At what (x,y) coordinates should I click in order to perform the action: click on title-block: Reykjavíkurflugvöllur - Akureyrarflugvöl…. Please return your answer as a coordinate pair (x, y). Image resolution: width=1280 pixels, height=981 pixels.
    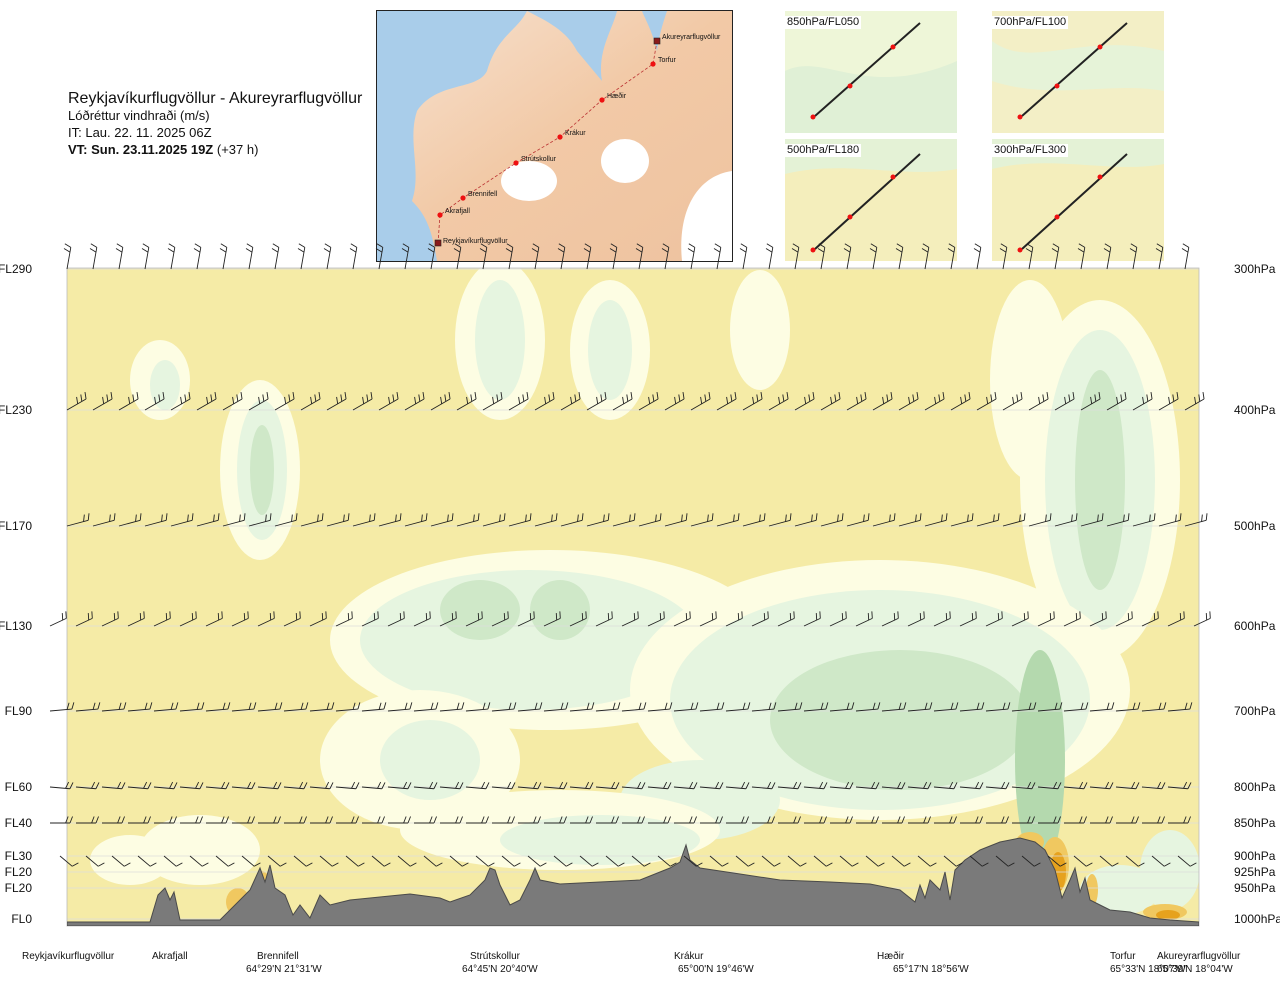
    Looking at the image, I should click on (215, 124).